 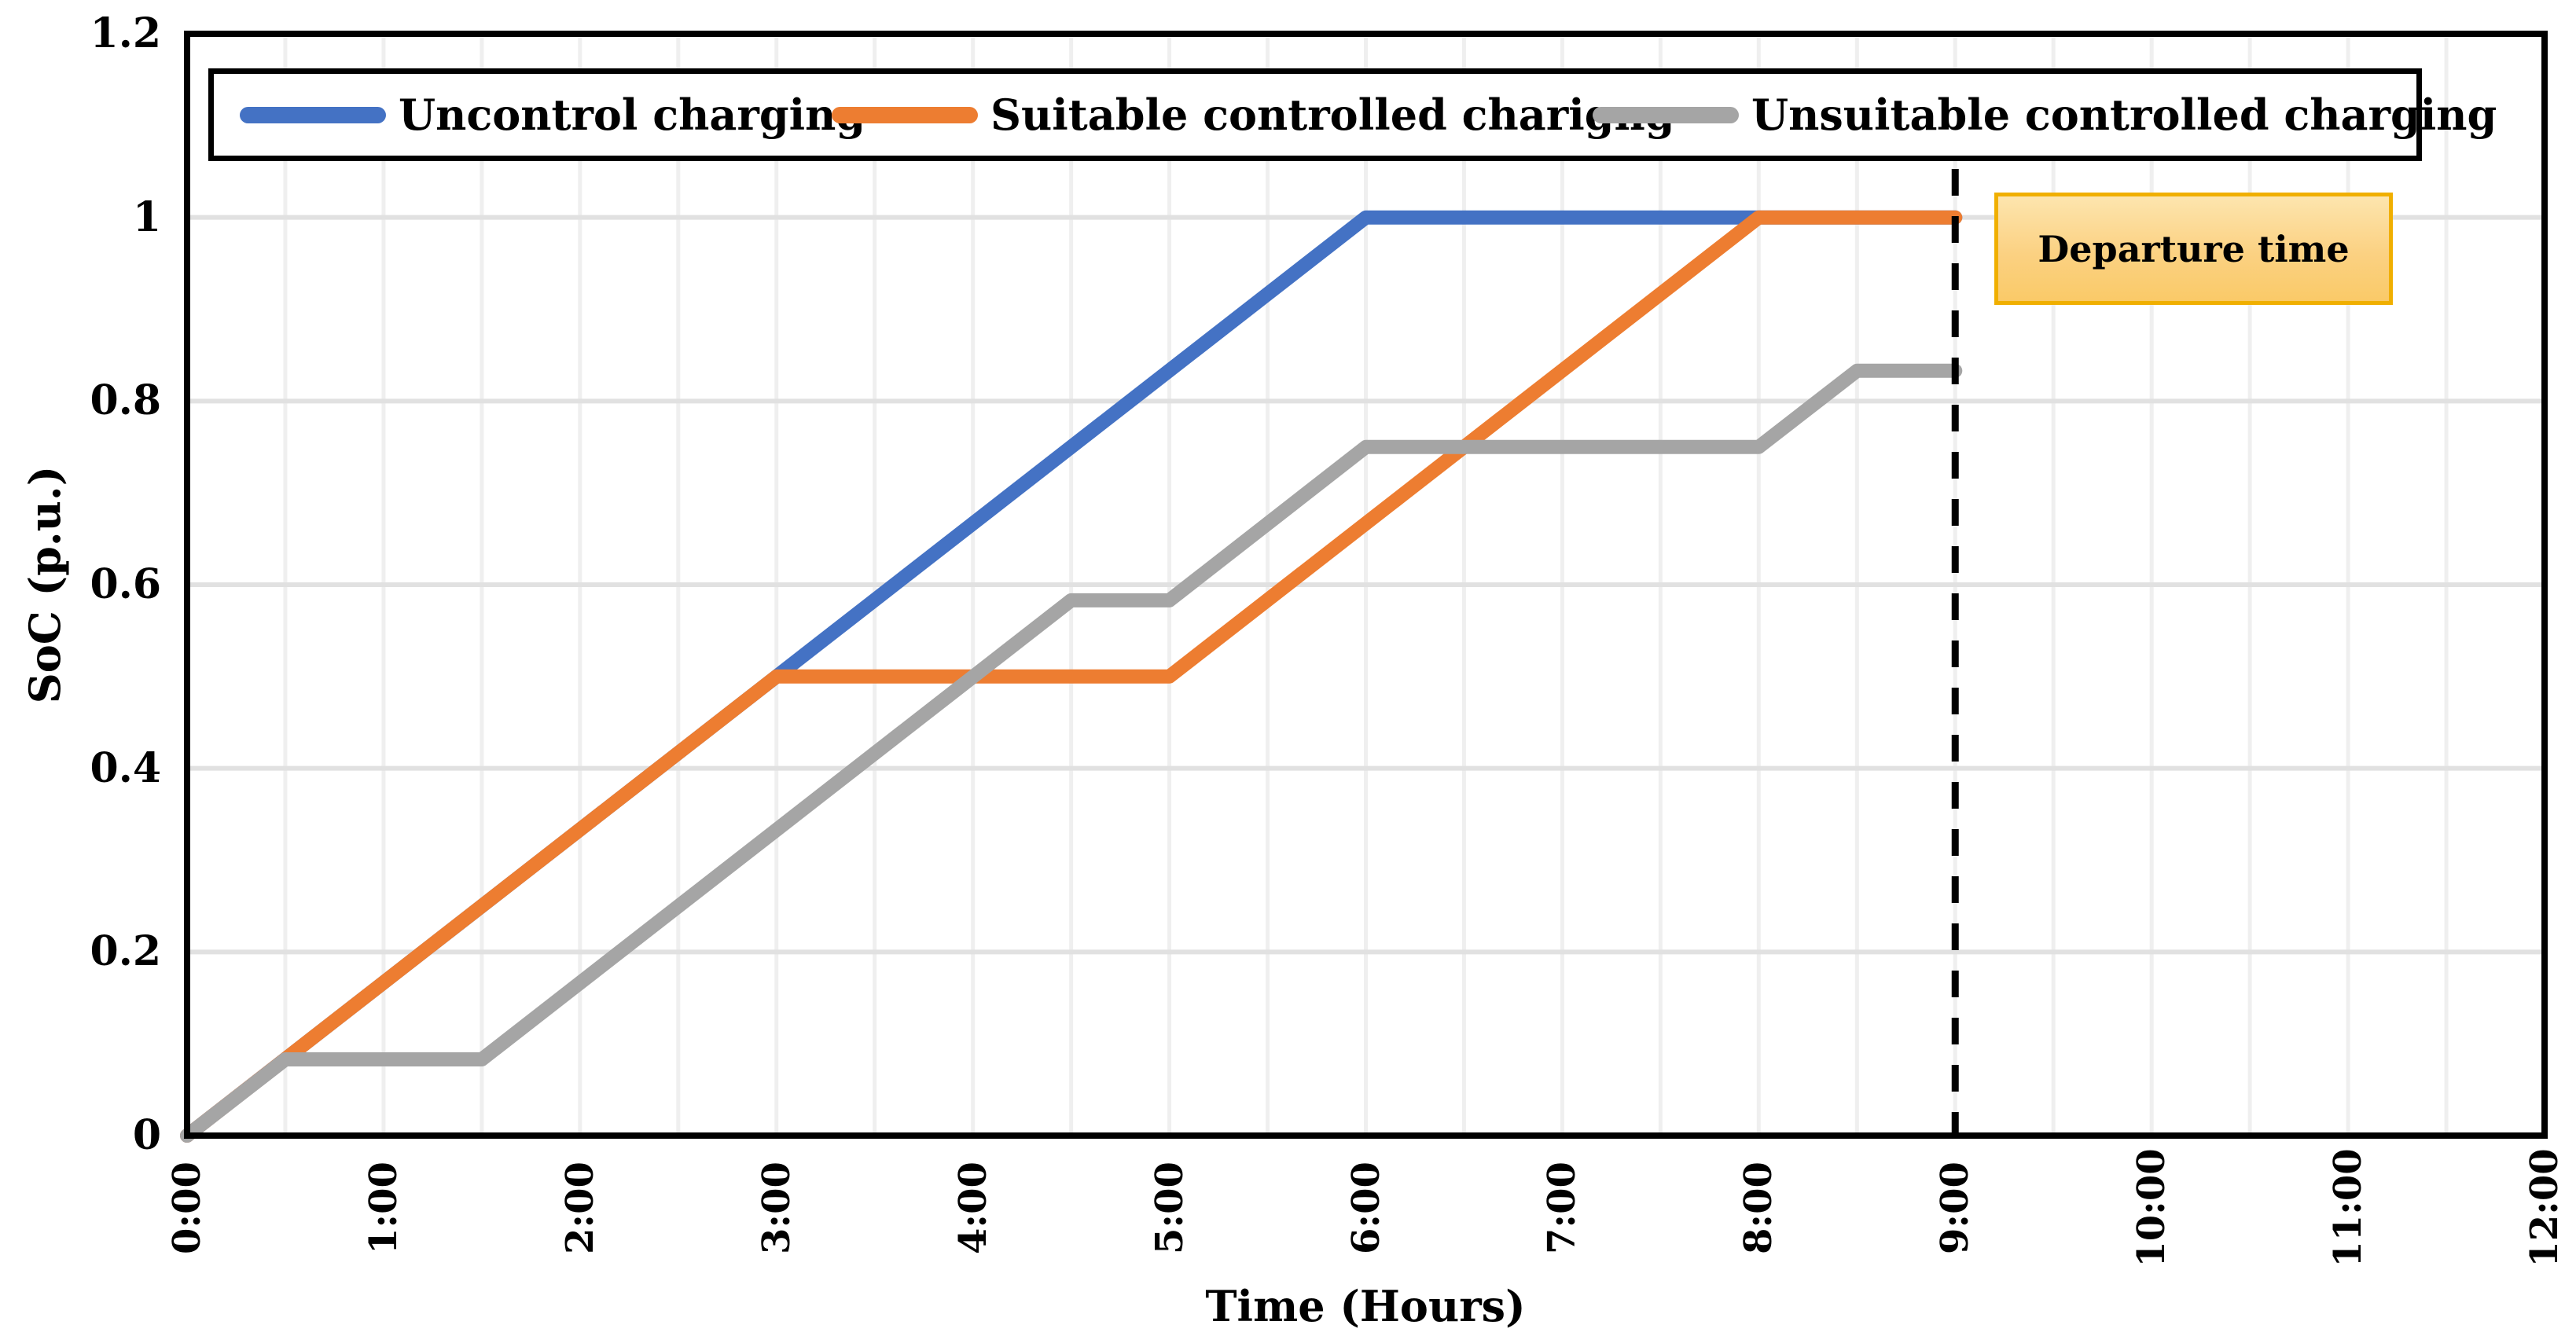 I want to click on y-tick-label: 0.2, so click(x=125, y=952).